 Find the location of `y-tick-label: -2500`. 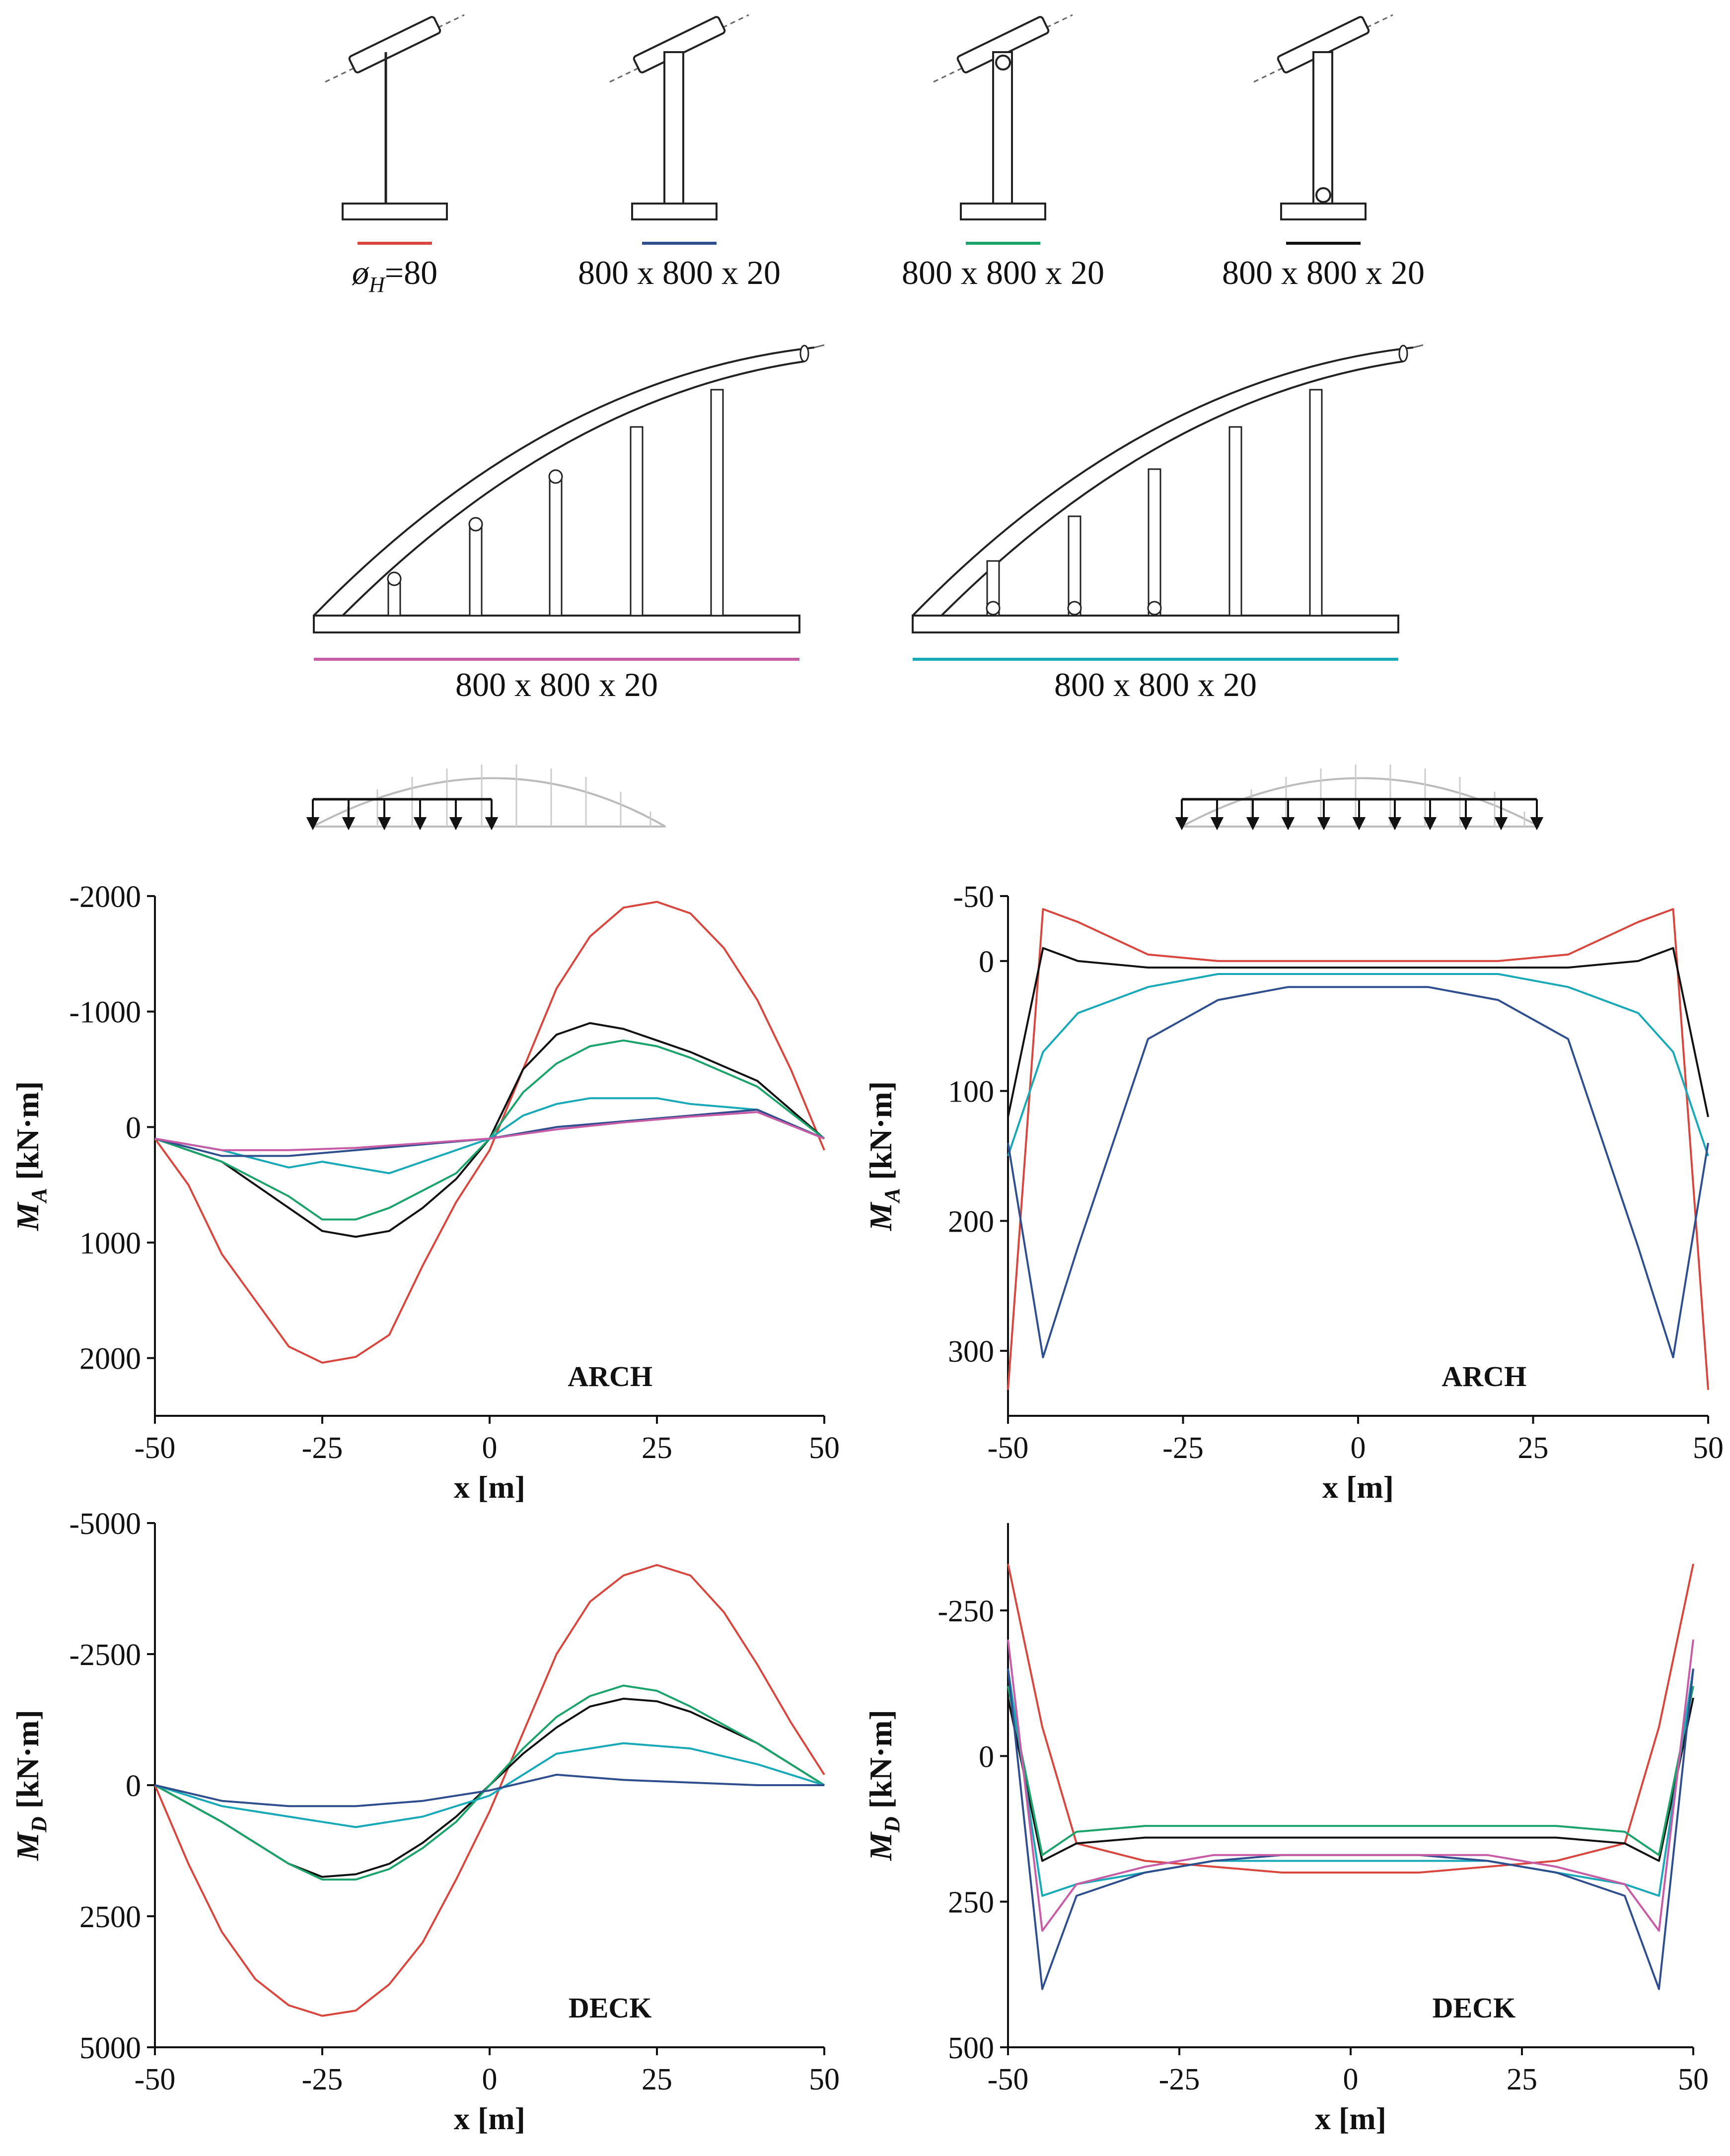

y-tick-label: -2500 is located at coordinates (105, 1655).